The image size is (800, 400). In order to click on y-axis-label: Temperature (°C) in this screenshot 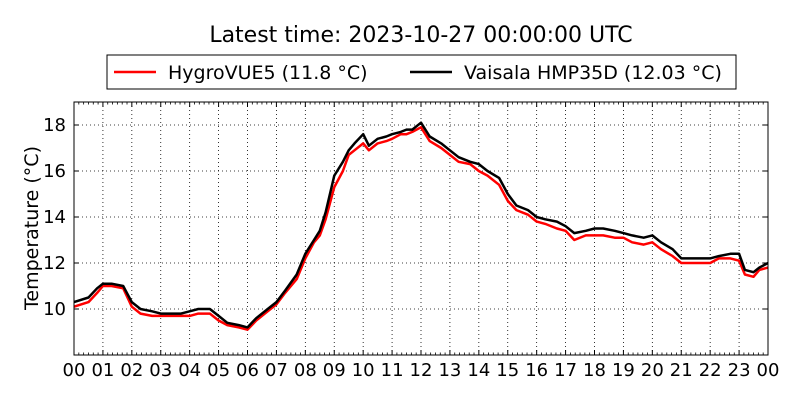, I will do `click(32, 228)`.